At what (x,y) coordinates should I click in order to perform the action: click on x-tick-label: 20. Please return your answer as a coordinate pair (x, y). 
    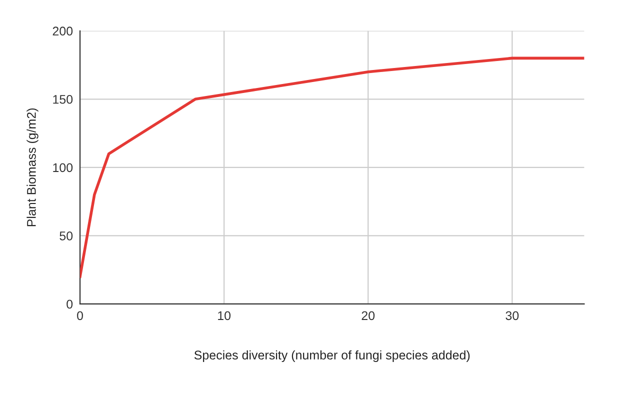
    Looking at the image, I should click on (368, 315).